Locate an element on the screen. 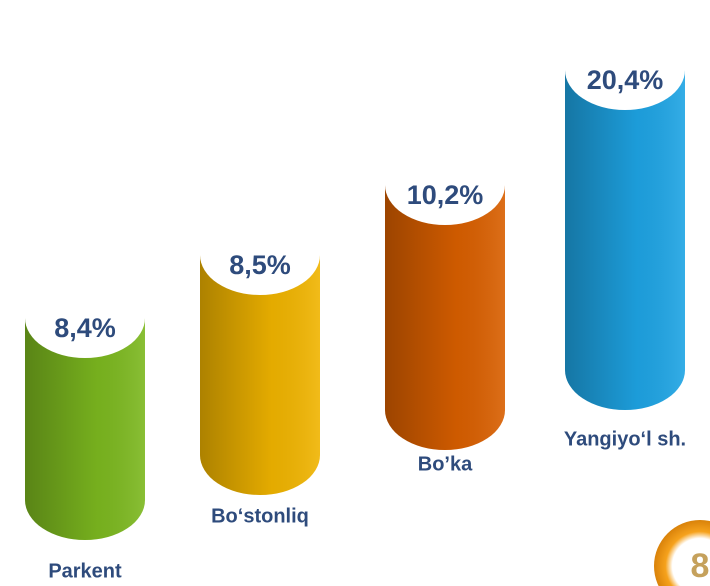  category-label: Parkent is located at coordinates (85, 571).